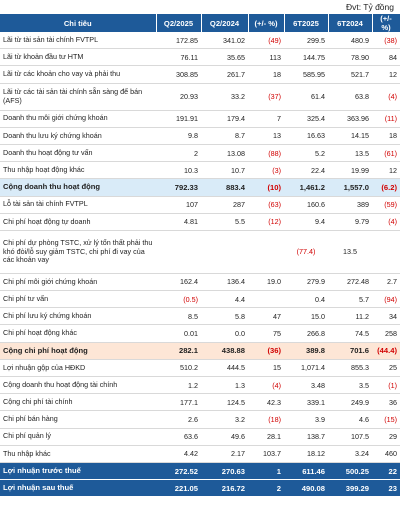 The height and width of the screenshot is (512, 400). I want to click on table-cell: 13, so click(266, 136).